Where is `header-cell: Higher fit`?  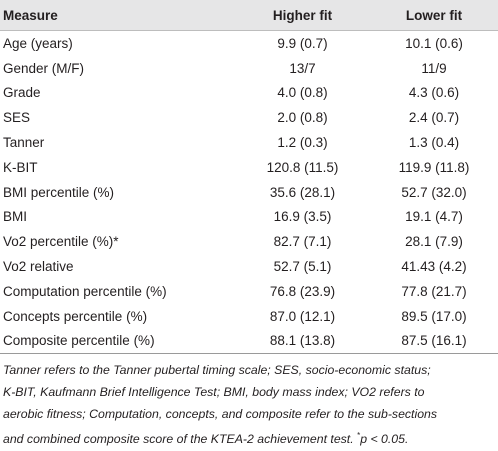
header-cell: Higher fit is located at coordinates (302, 15).